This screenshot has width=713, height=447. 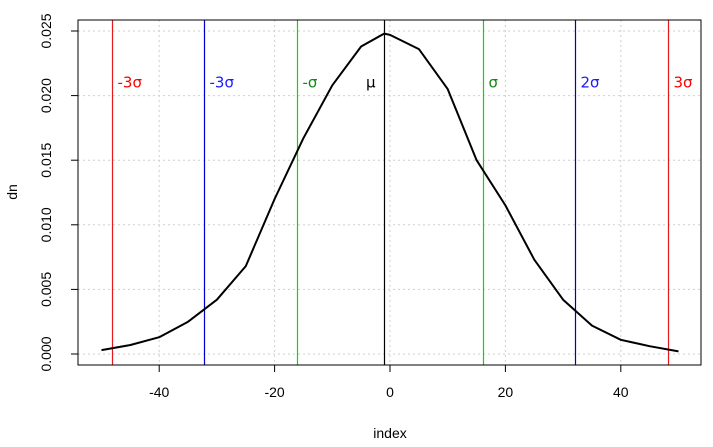 I want to click on x-axis: -40 -20 0 20 40, so click(x=389, y=382).